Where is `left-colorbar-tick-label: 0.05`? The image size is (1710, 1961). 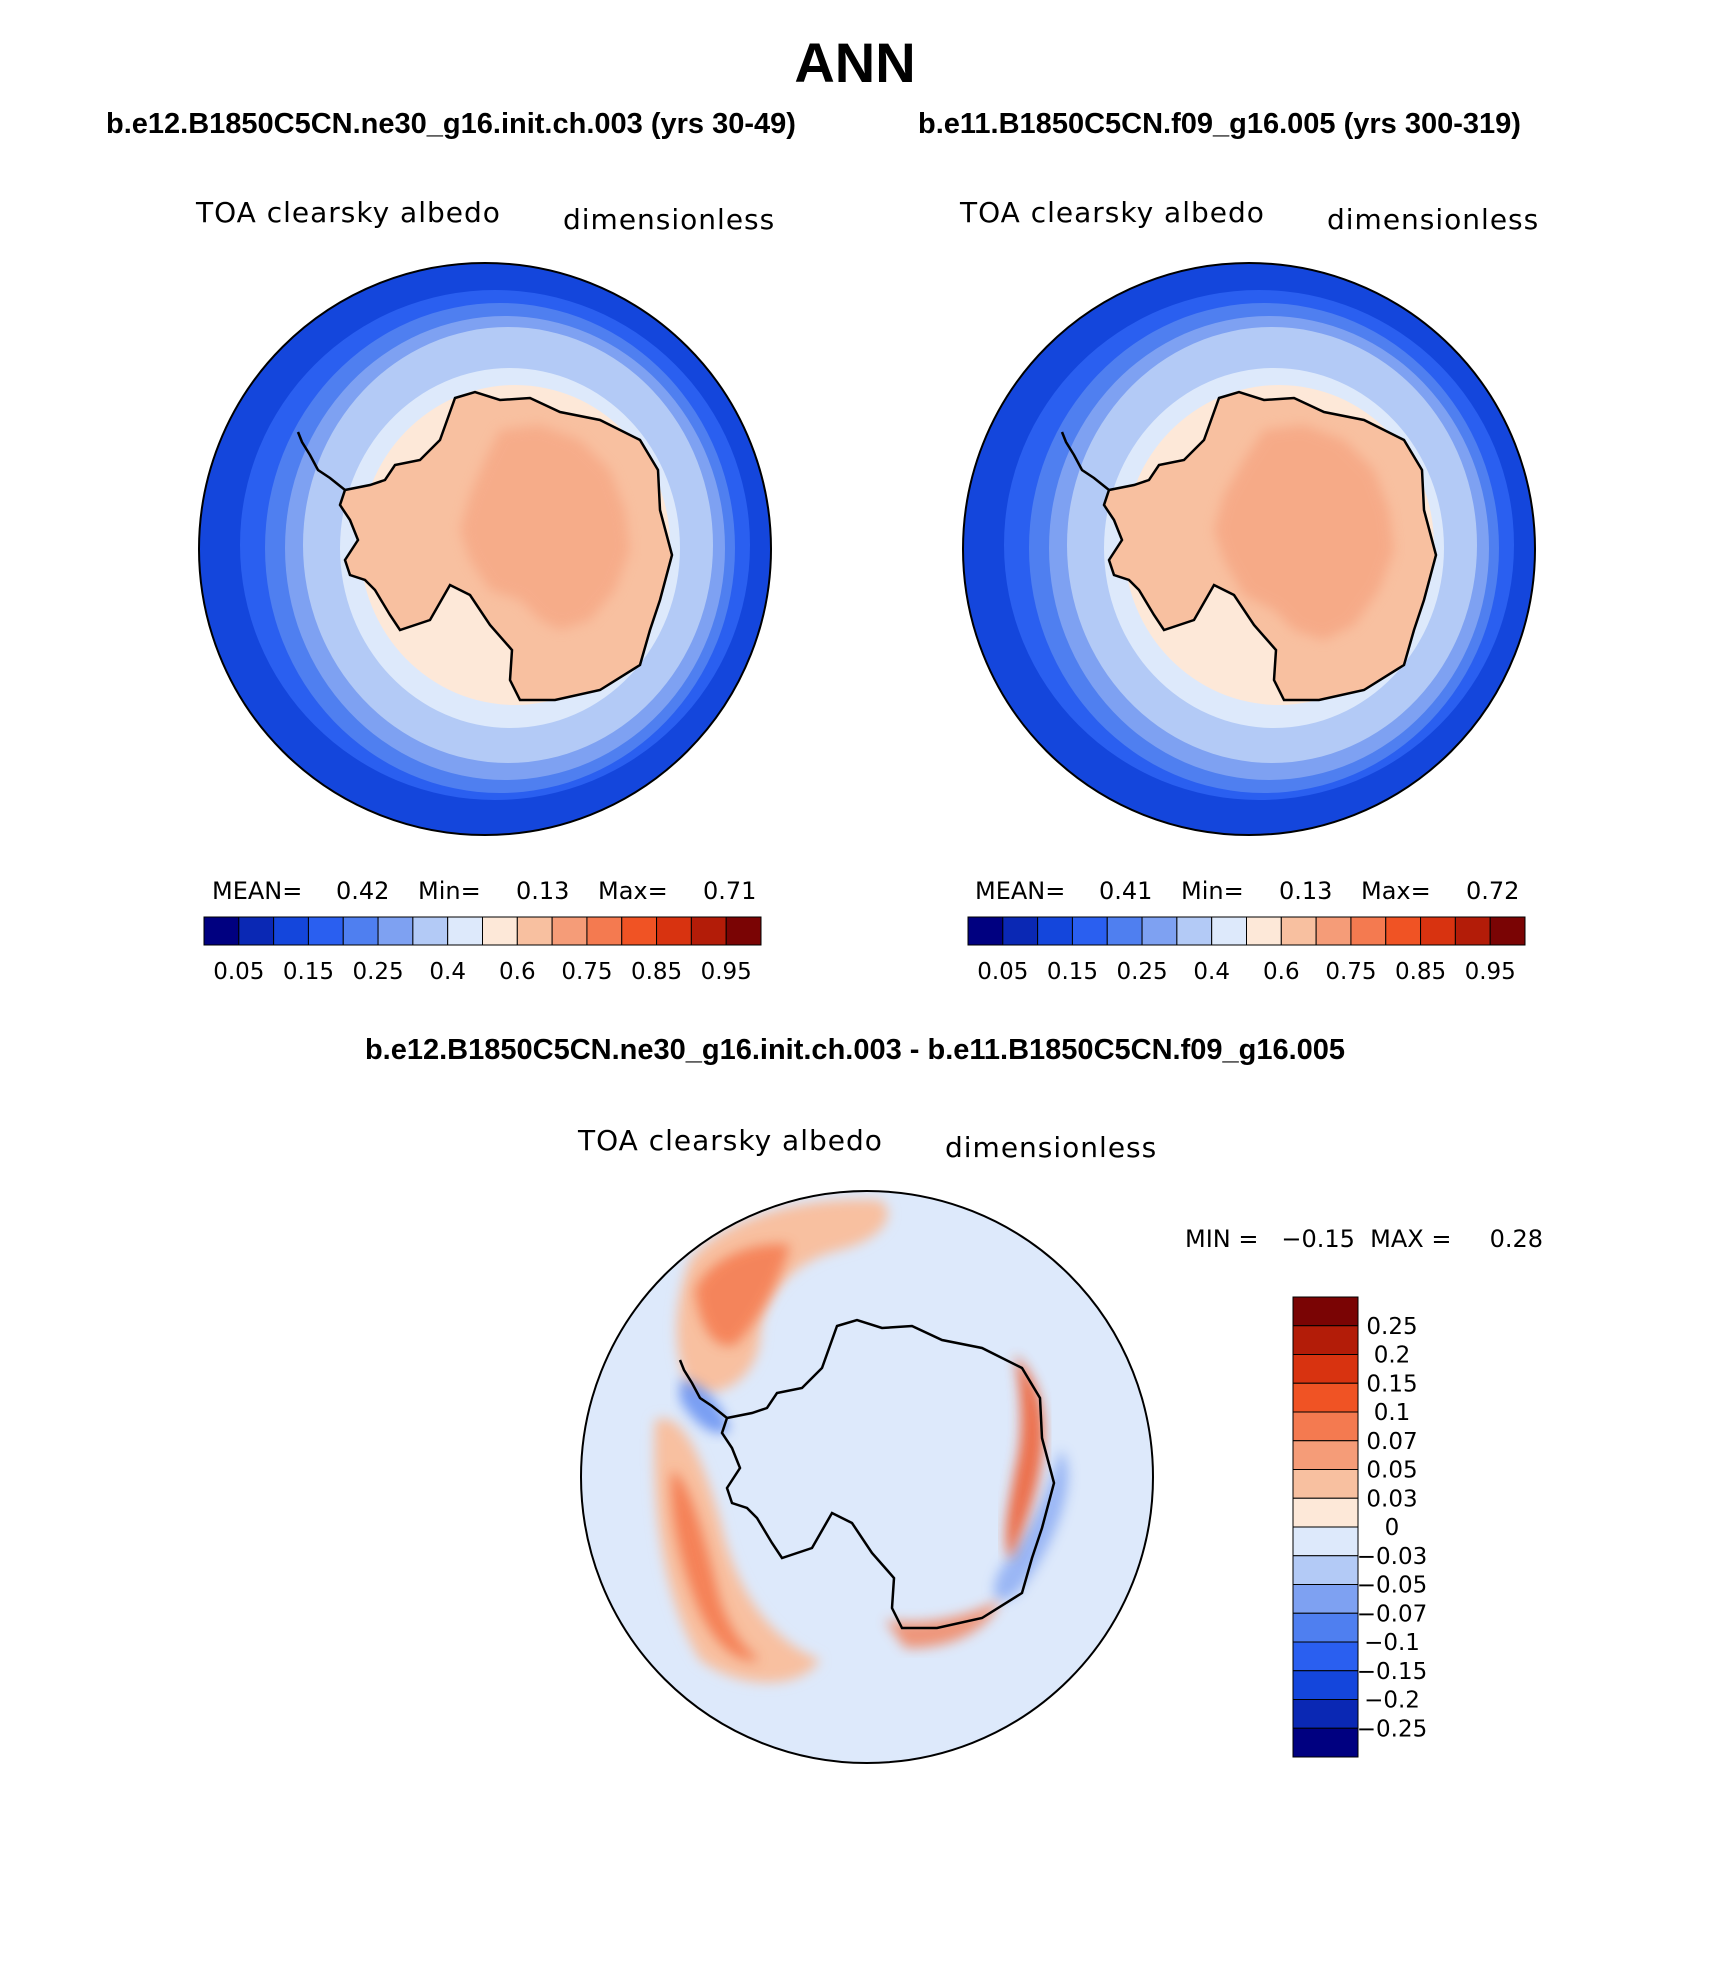
left-colorbar-tick-label: 0.05 is located at coordinates (238, 972).